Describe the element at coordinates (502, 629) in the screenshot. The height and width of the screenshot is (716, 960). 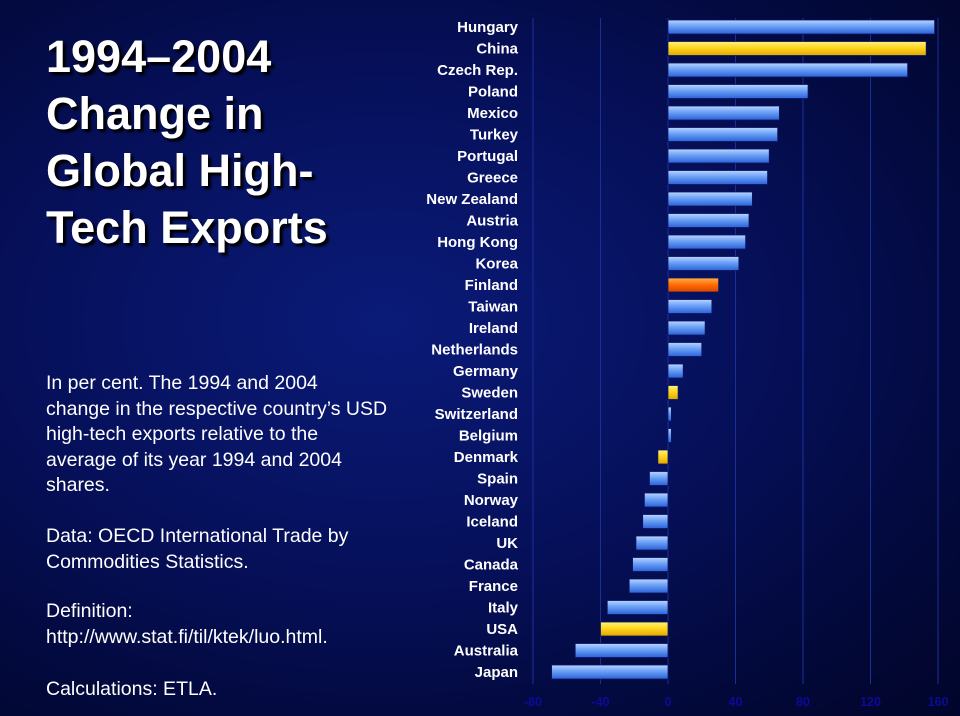
I see `category-label: USA` at that location.